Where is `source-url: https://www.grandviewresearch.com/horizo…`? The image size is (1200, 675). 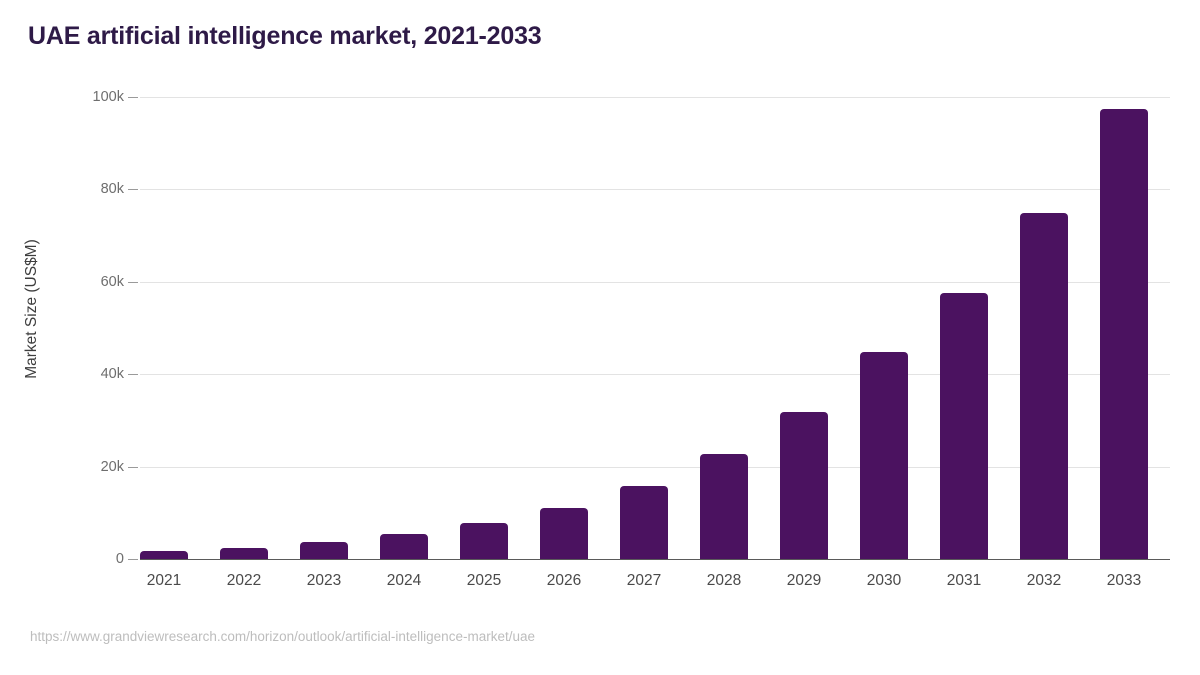 source-url: https://www.grandviewresearch.com/horizo… is located at coordinates (282, 636).